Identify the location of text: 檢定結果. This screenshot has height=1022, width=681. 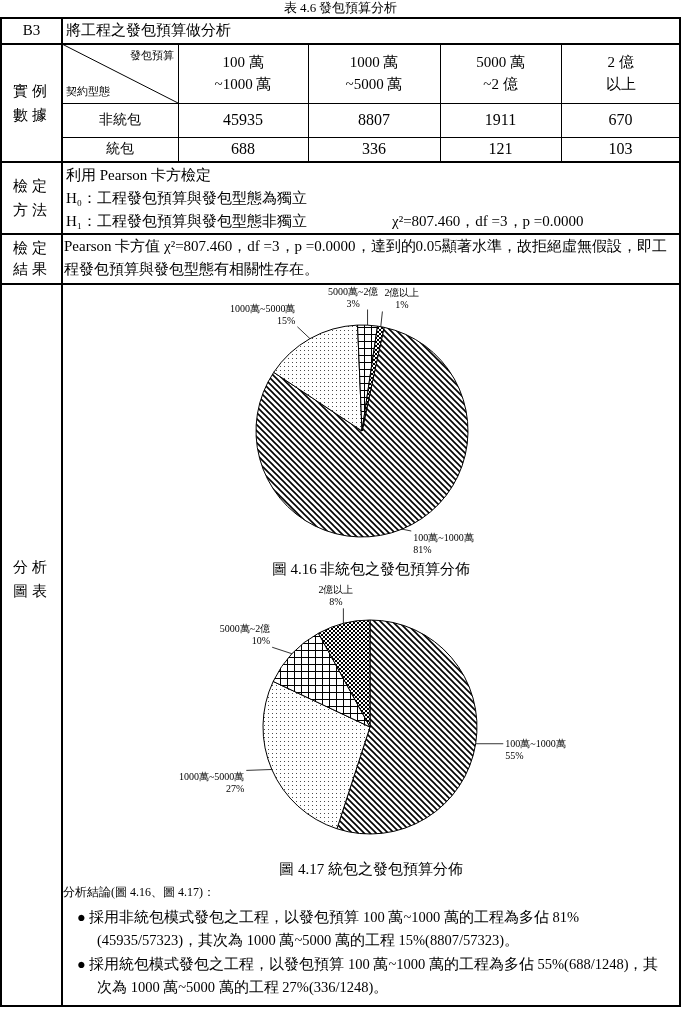
(31, 259).